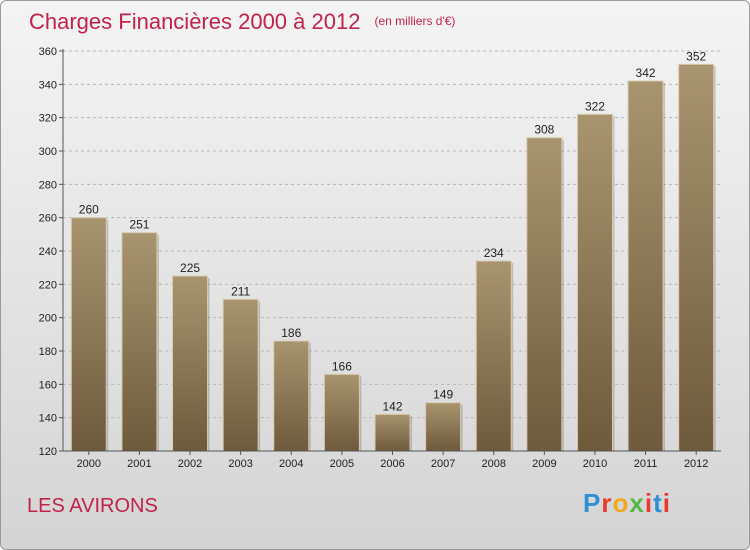 The height and width of the screenshot is (550, 750). I want to click on bar-2011, so click(645, 266).